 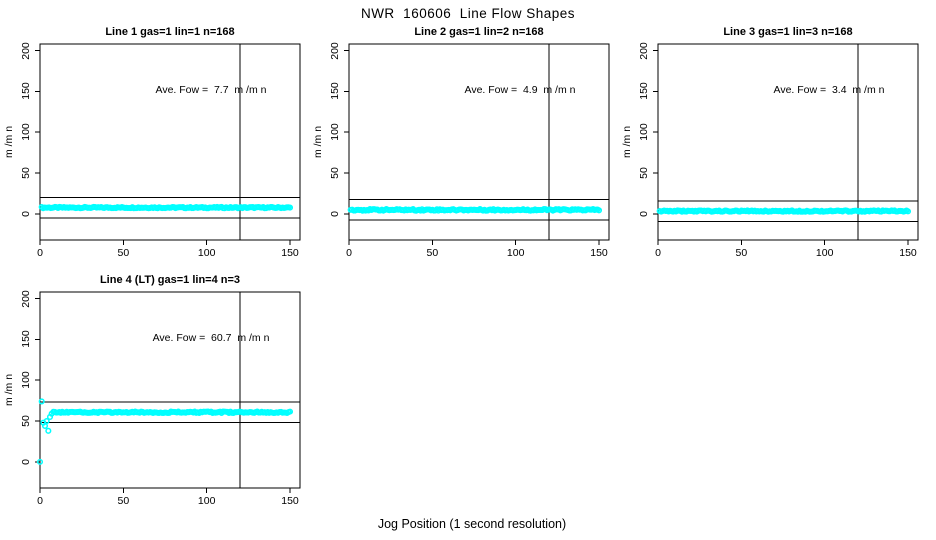 I want to click on subplot-title: Line 2 gas=1 lin=2 n=168, so click(x=479, y=32).